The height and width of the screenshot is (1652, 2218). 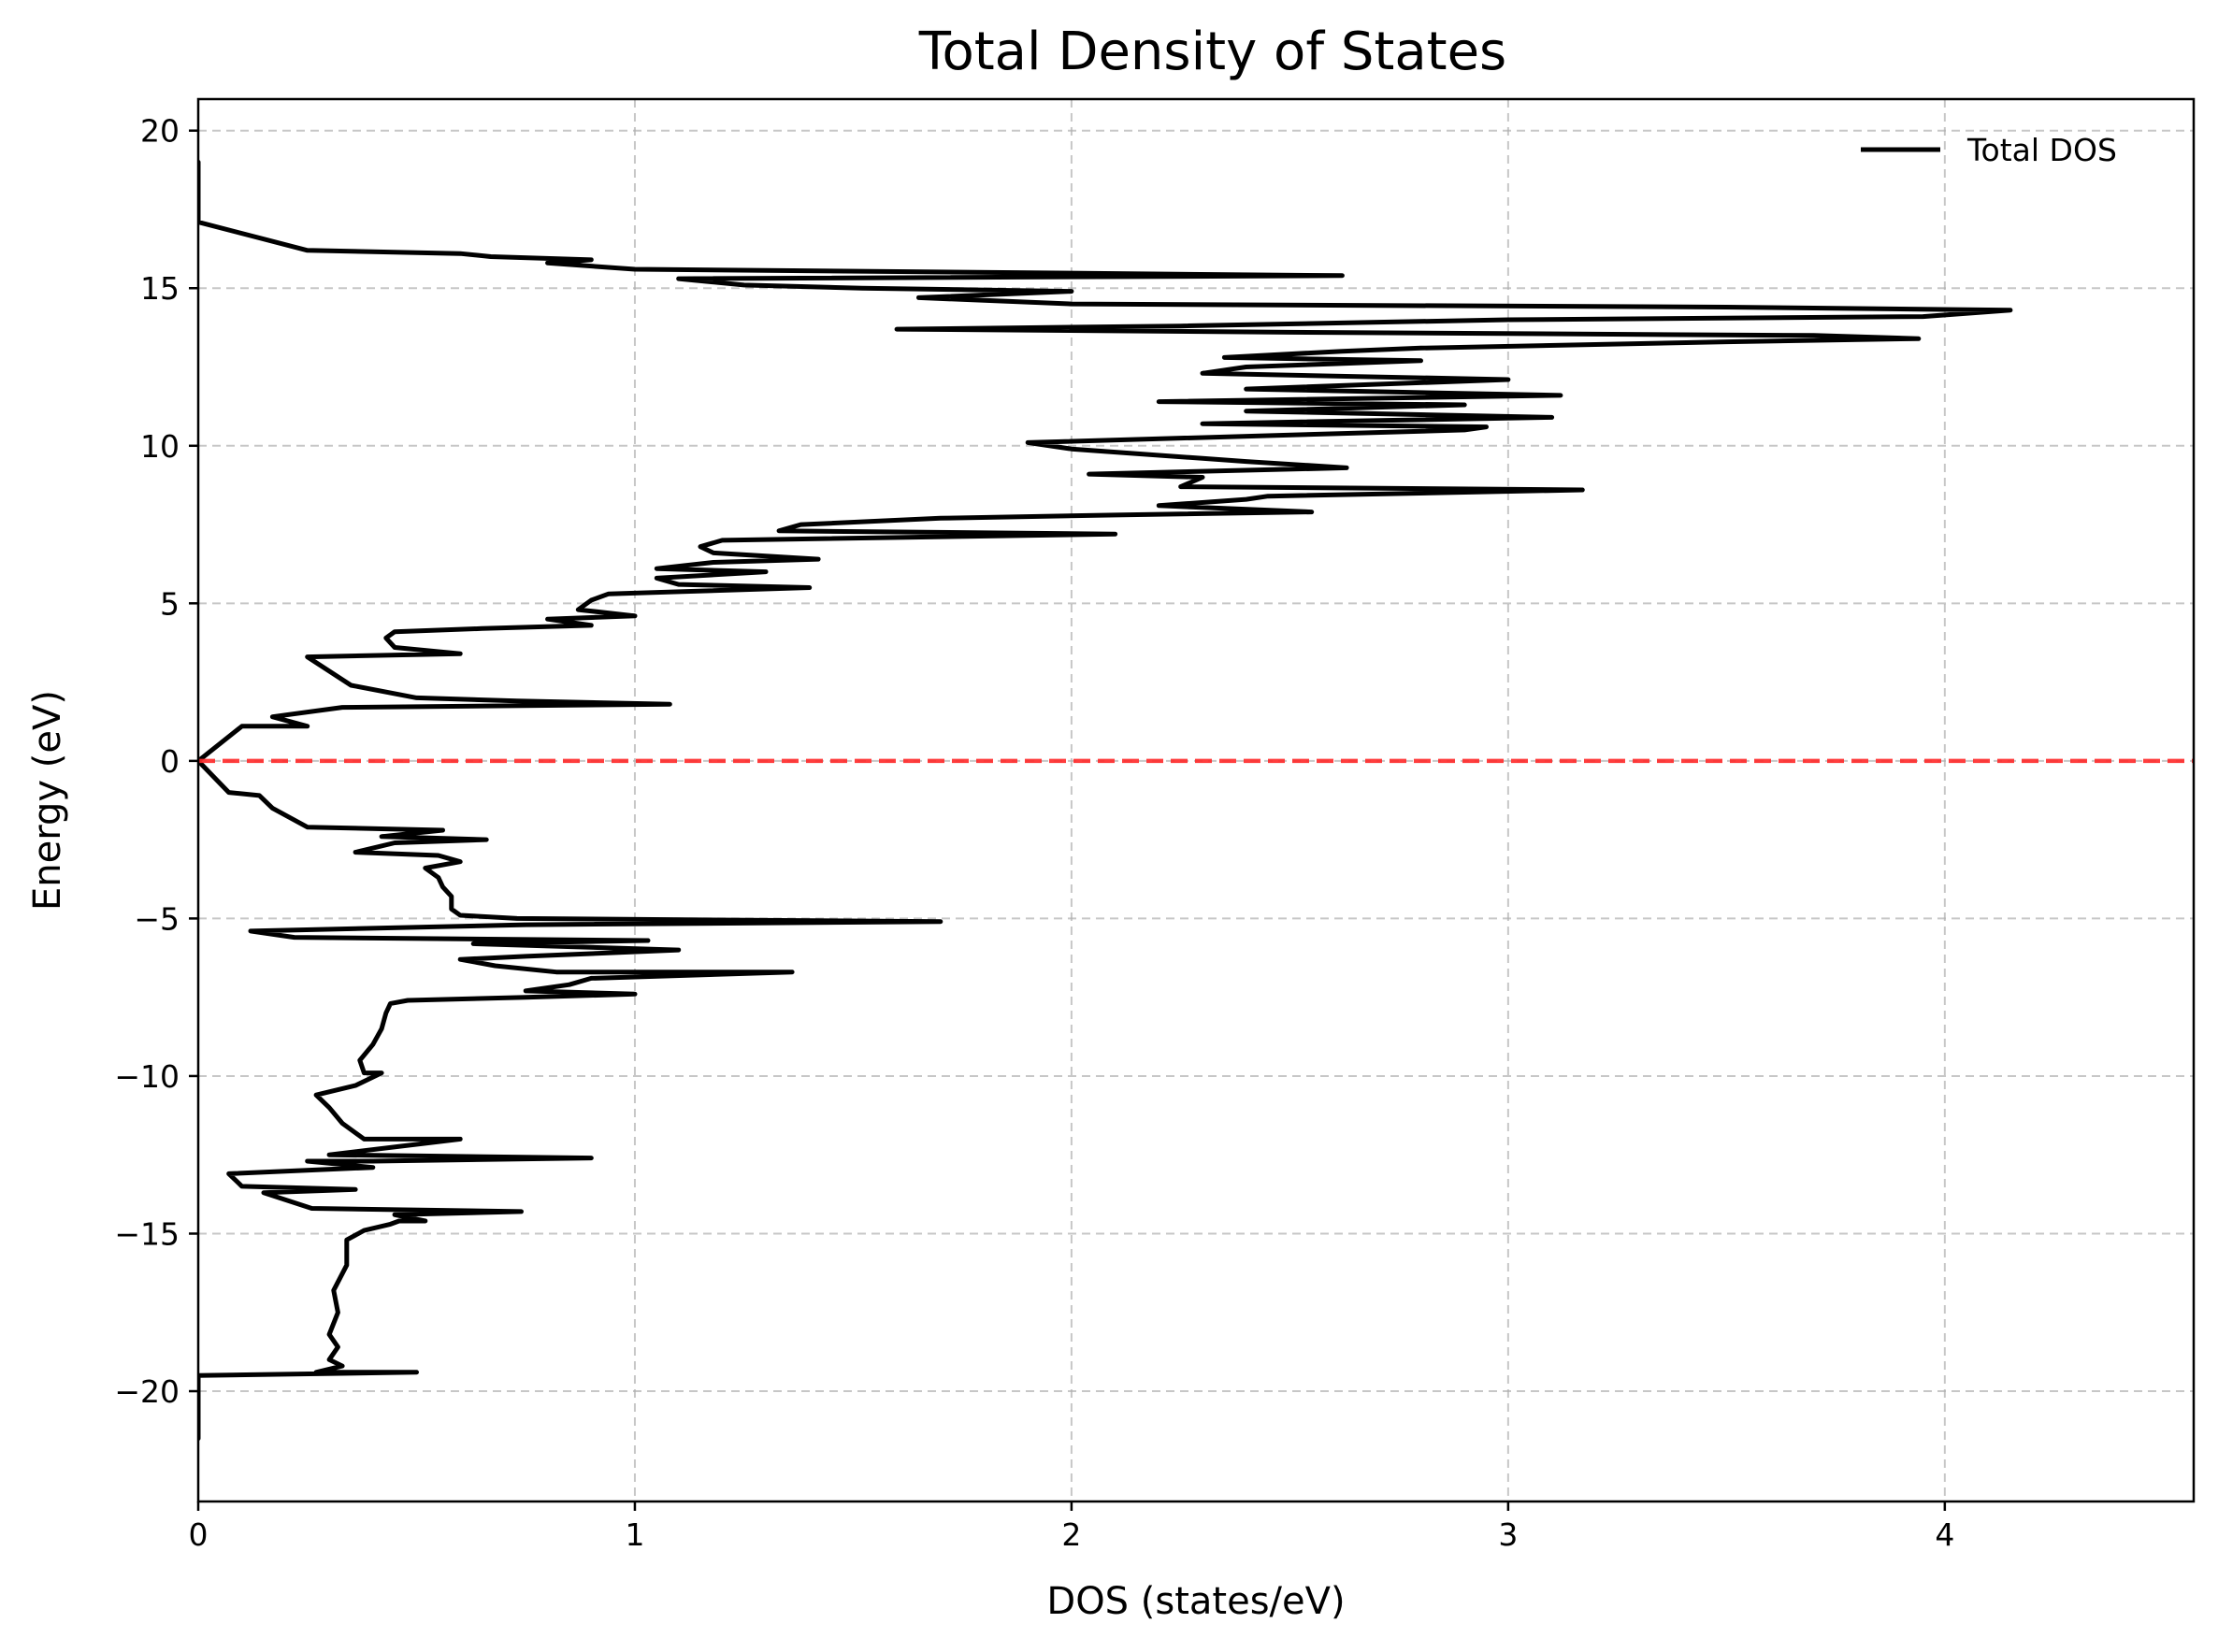 I want to click on x-axis-ticks: 0 1 2 3 4, so click(x=1071, y=1527).